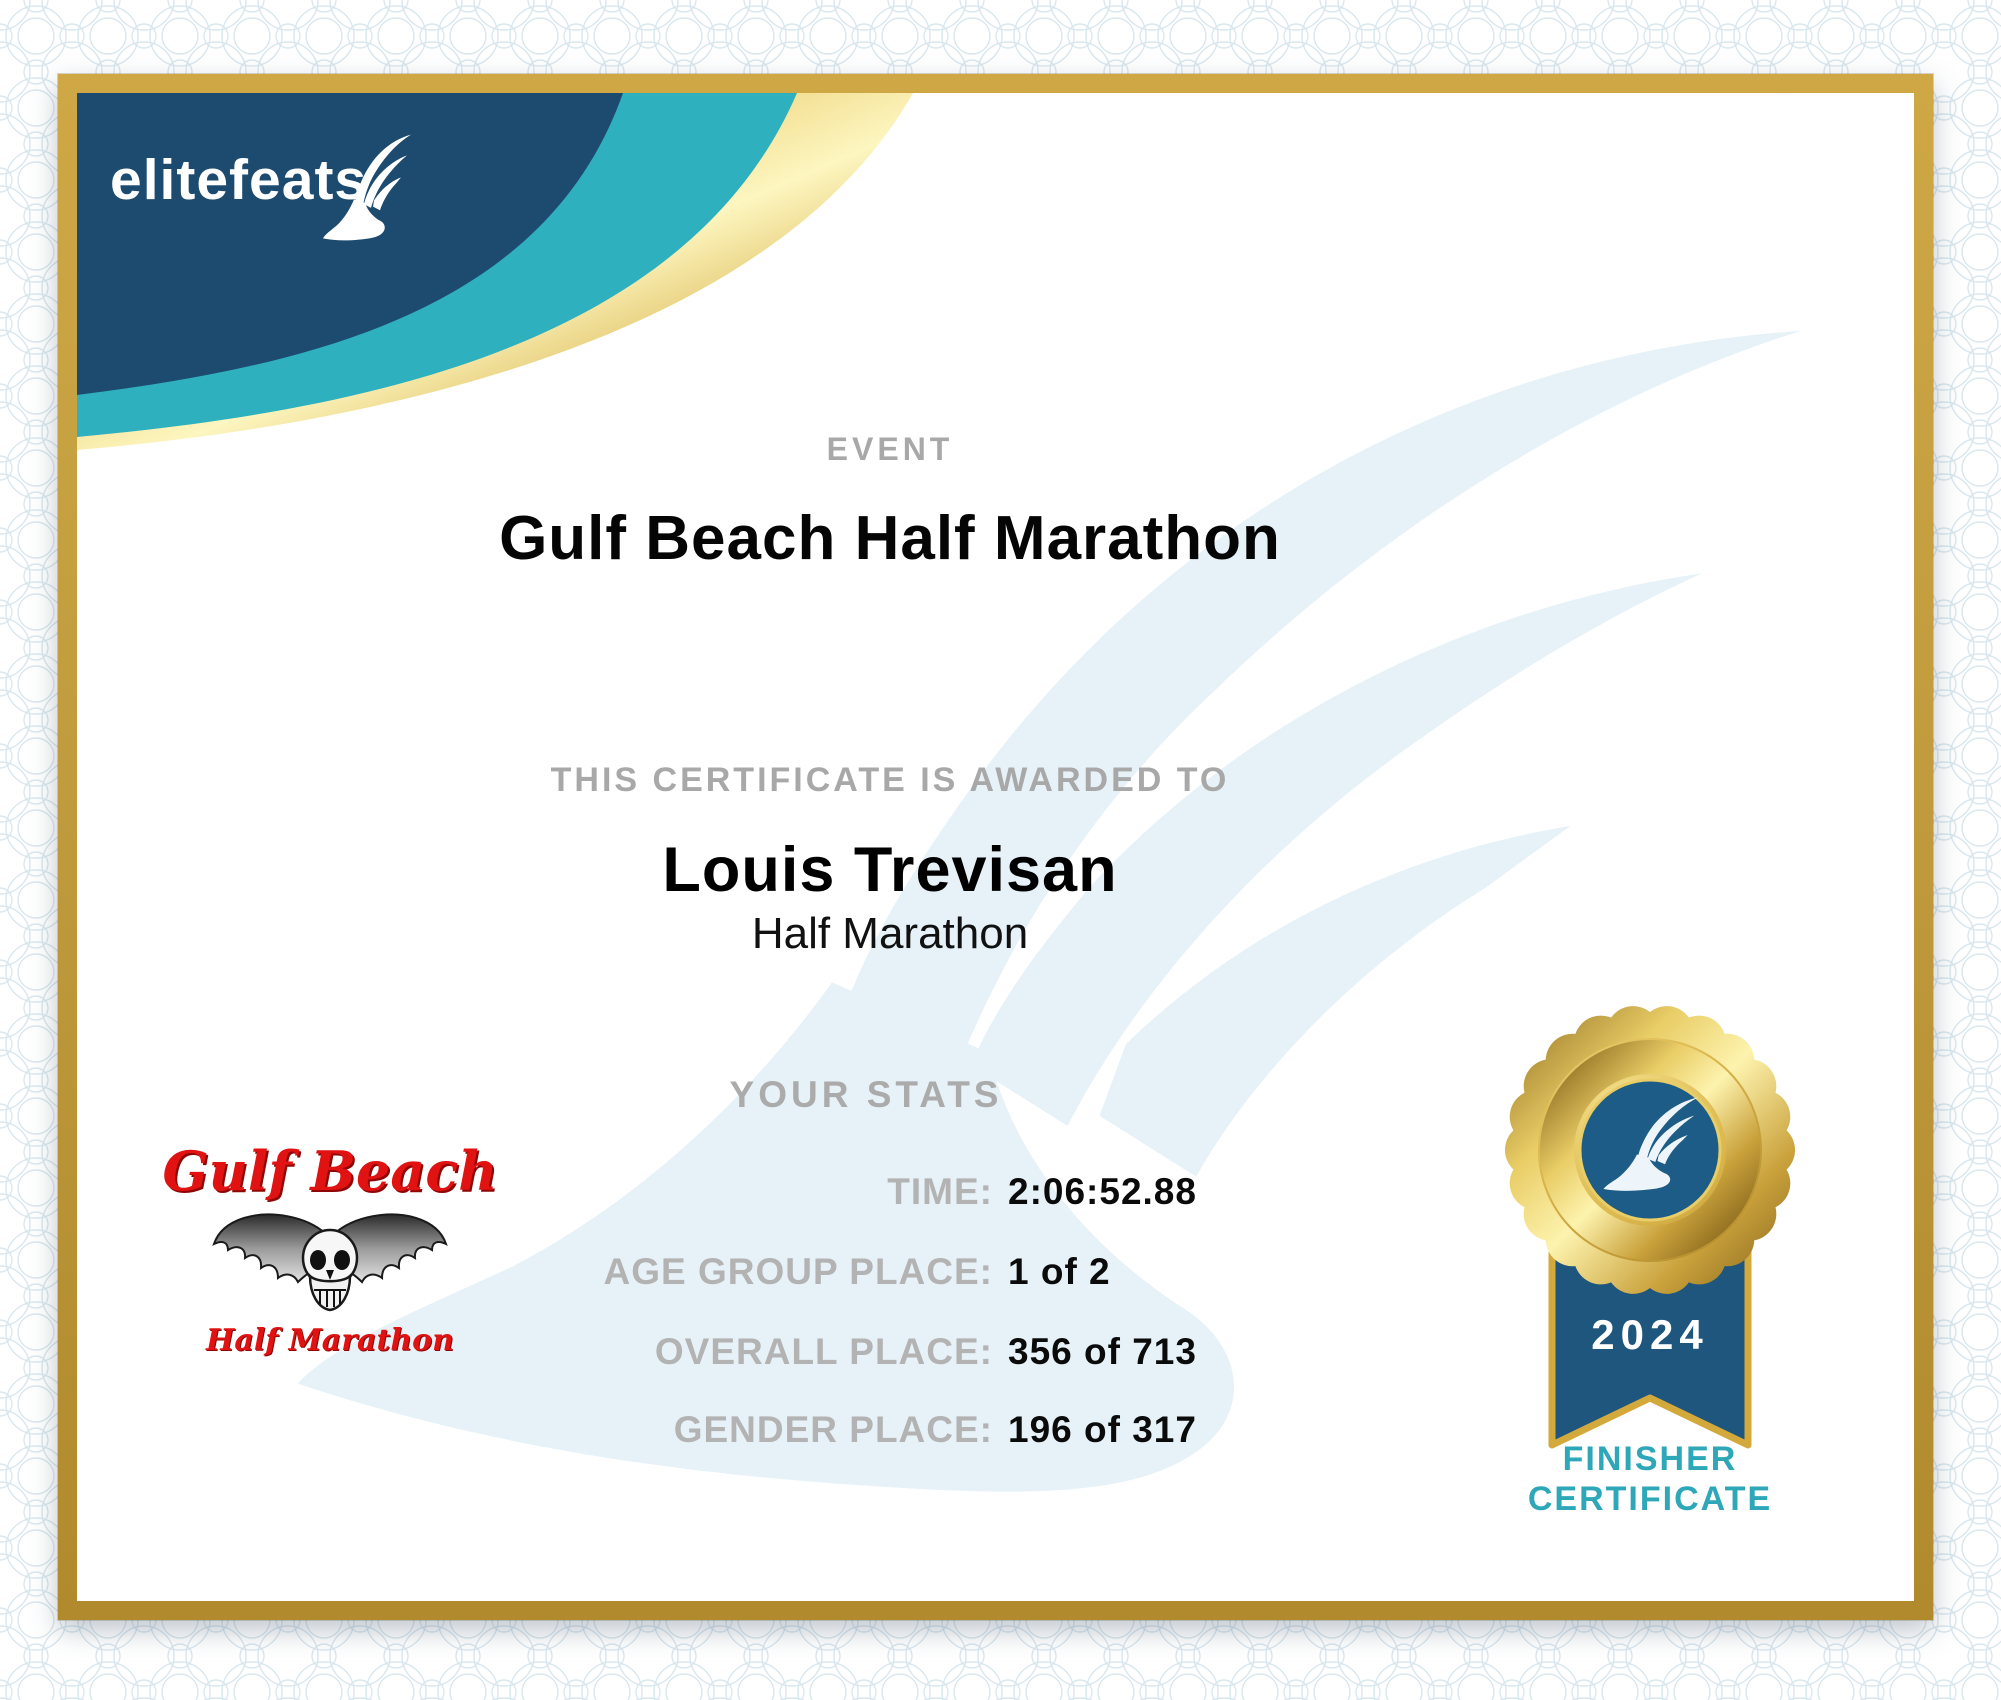 This screenshot has width=2001, height=1700. I want to click on stat-row-gender-place: GENDER PLACE: 196 of 317, so click(636, 1432).